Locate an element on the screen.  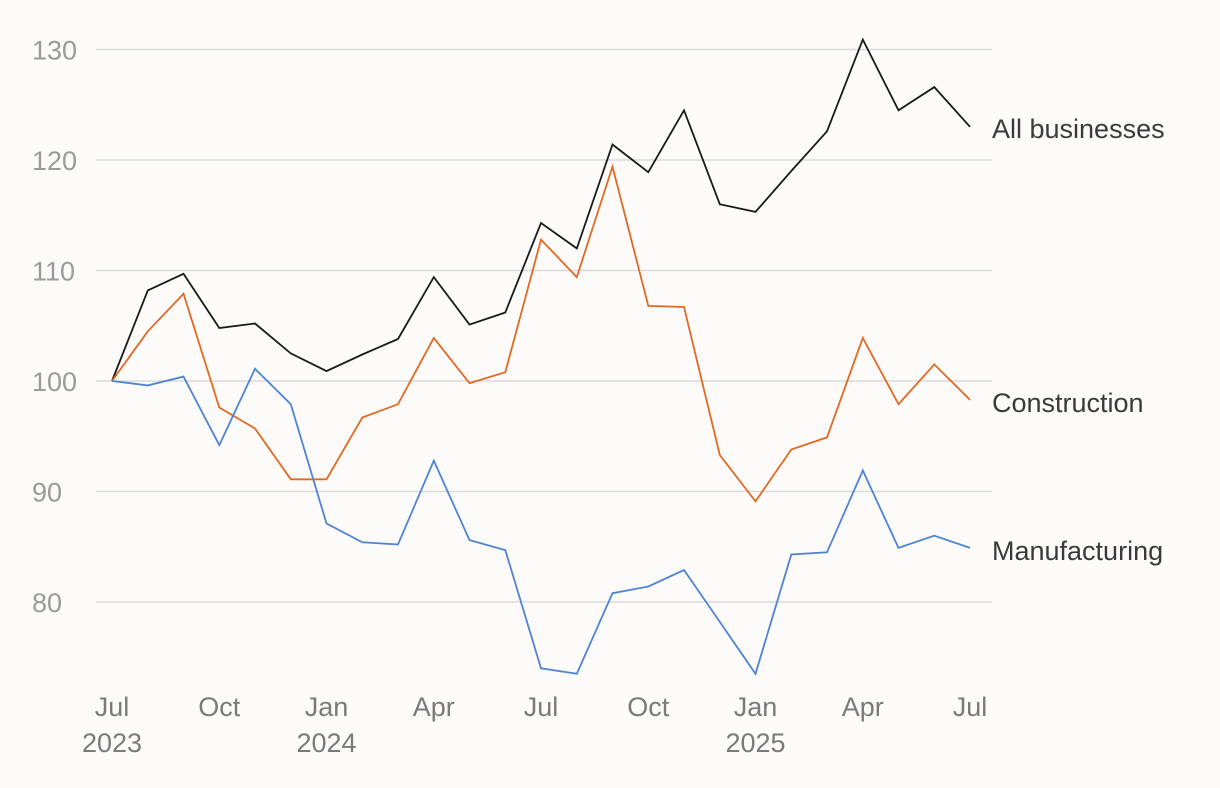
x-tick-year-label: 2025 is located at coordinates (755, 743).